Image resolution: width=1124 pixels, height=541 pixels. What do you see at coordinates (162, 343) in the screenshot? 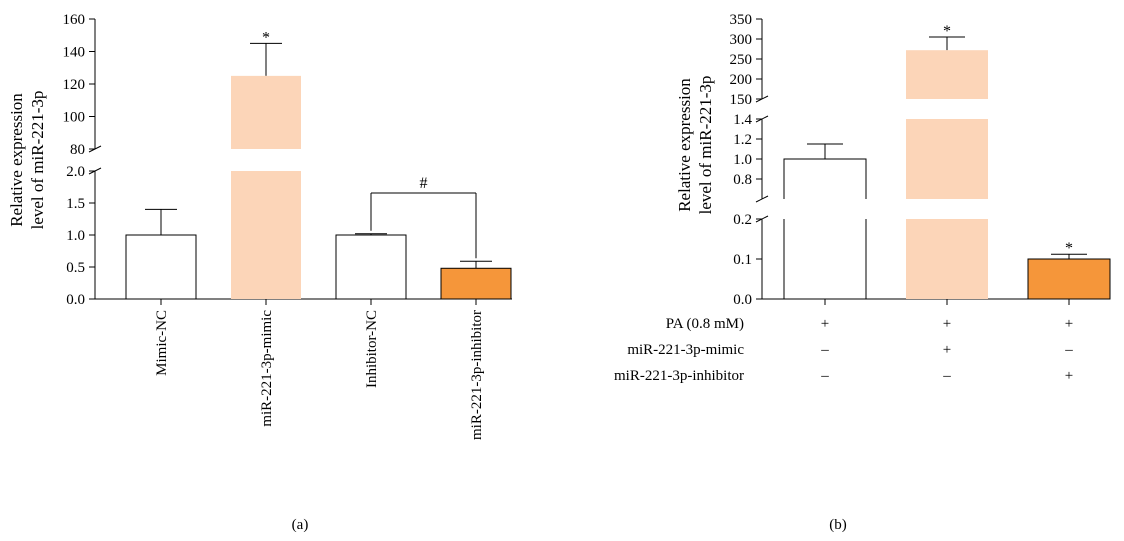
I see `x-tick-label: Mimic-NC` at bounding box center [162, 343].